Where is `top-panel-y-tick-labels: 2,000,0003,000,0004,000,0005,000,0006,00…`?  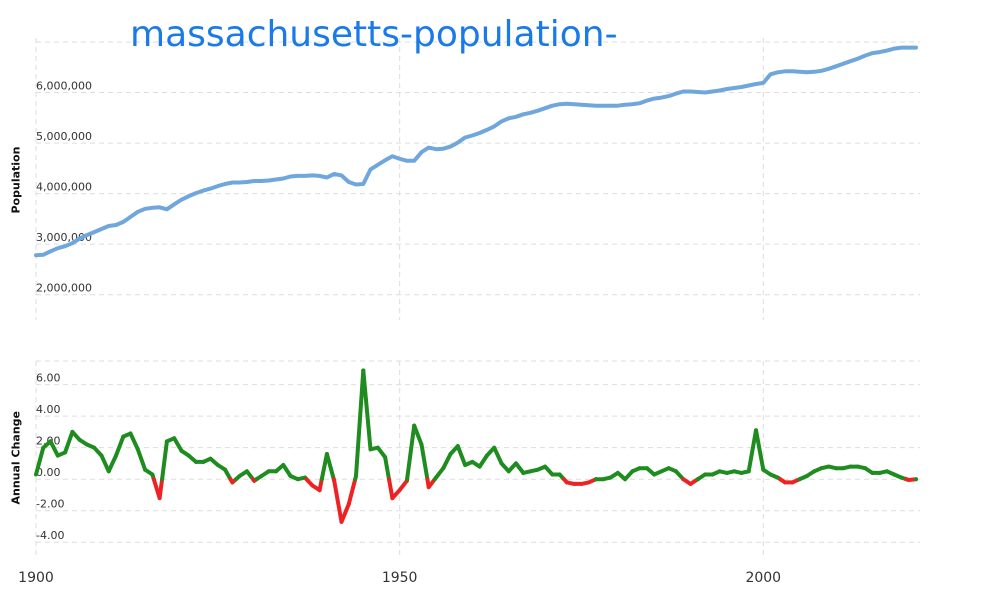
top-panel-y-tick-labels: 2,000,0003,000,0004,000,0005,000,0006,00… is located at coordinates (64, 187).